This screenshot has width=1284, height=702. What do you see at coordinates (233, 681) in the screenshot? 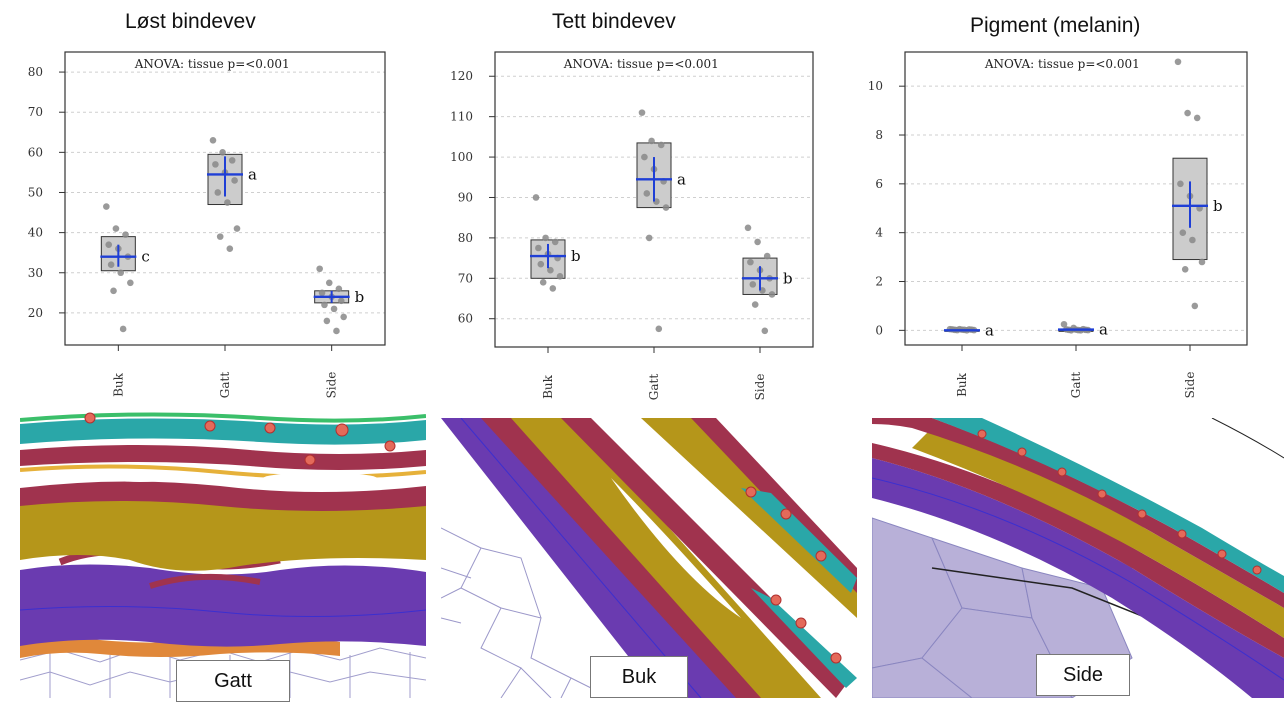
I see `image-label-gatt: Gatt` at bounding box center [233, 681].